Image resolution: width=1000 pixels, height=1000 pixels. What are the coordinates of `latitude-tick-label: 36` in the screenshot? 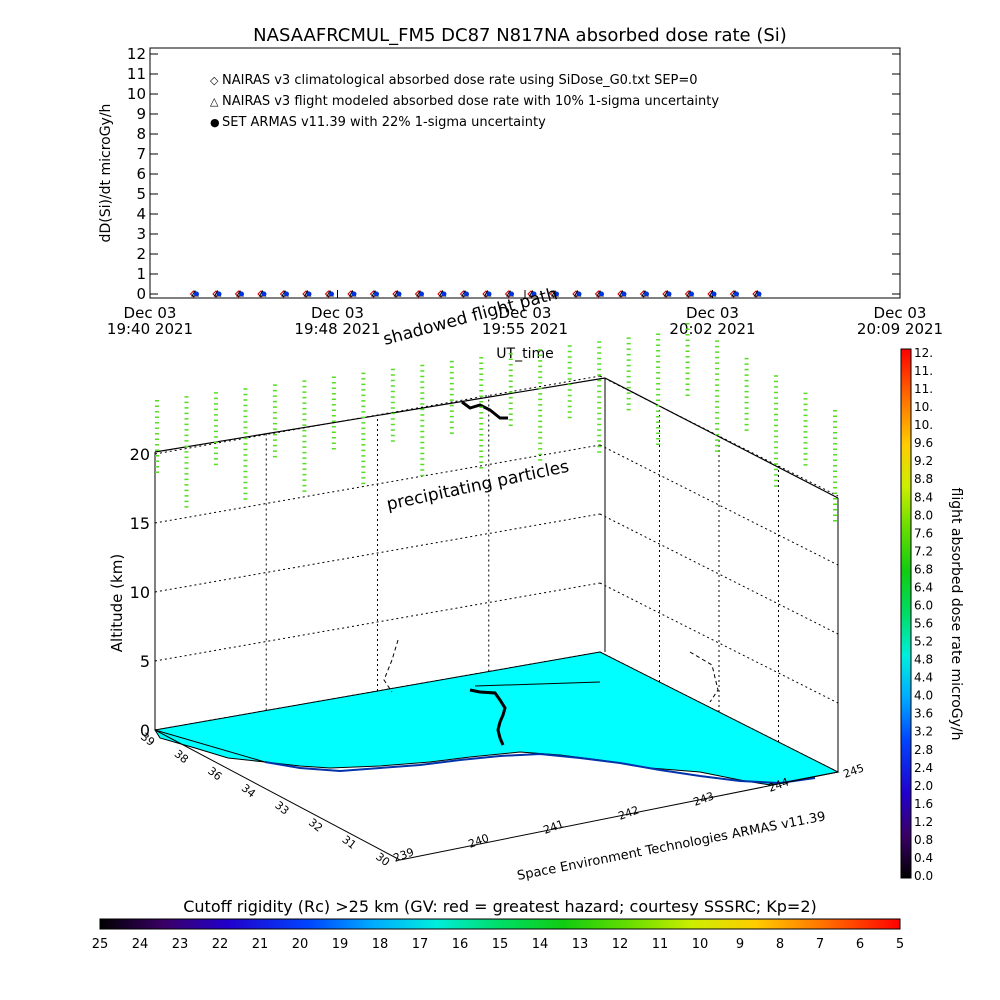 It's located at (214, 773).